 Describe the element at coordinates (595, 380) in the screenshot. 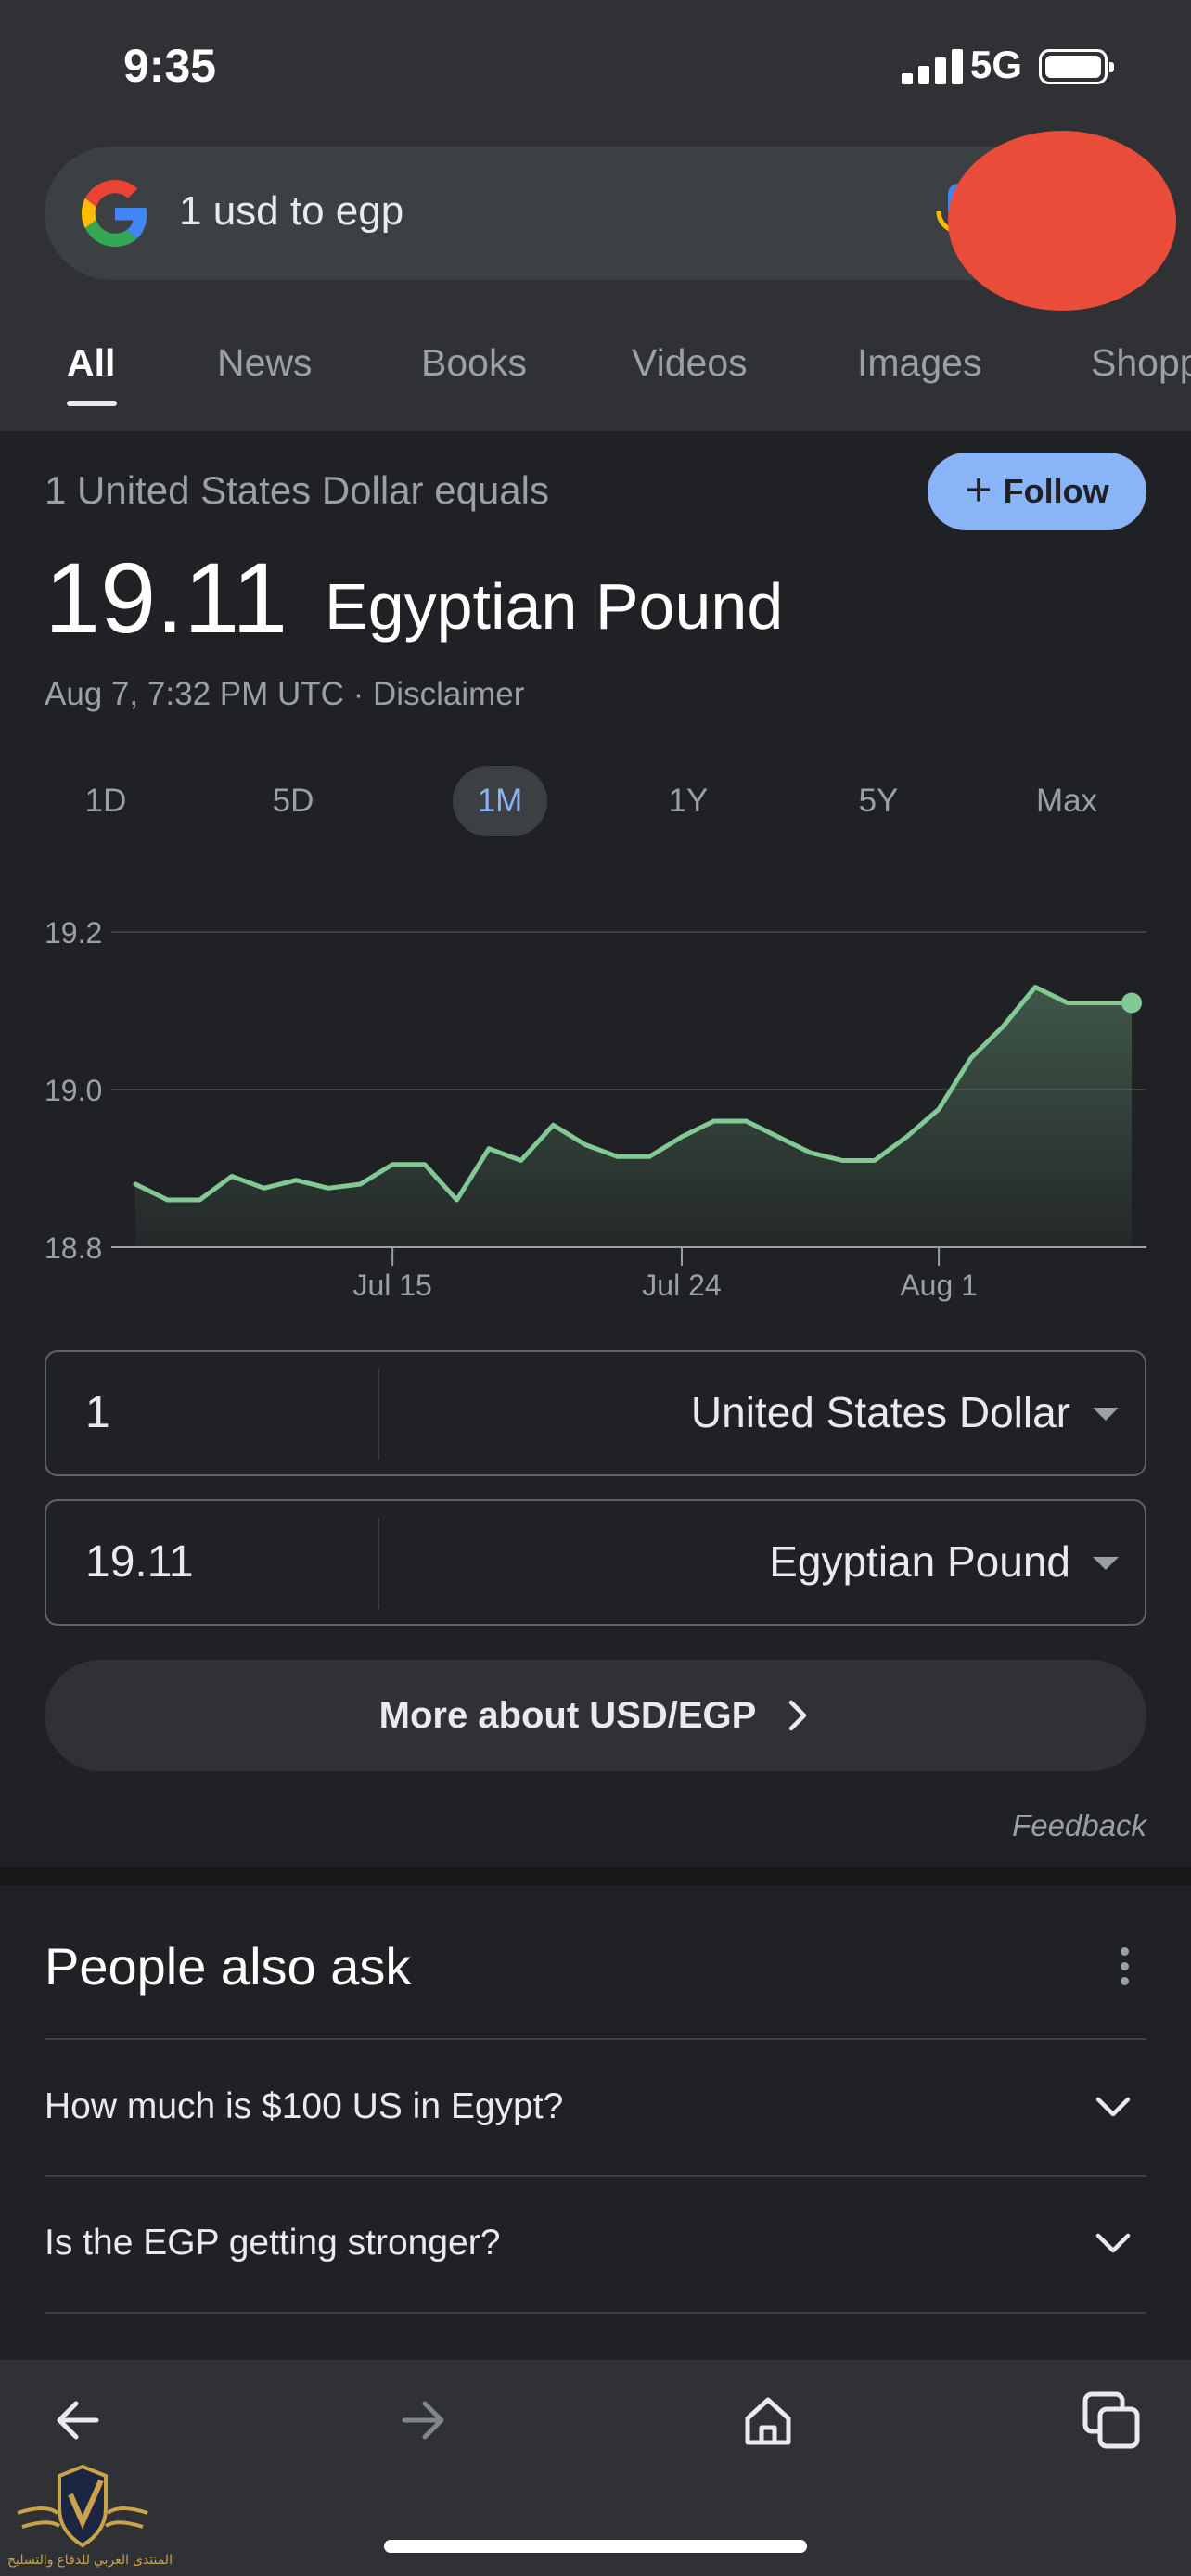

I see `search-tabs: All News Books Videos Images Shopp` at that location.